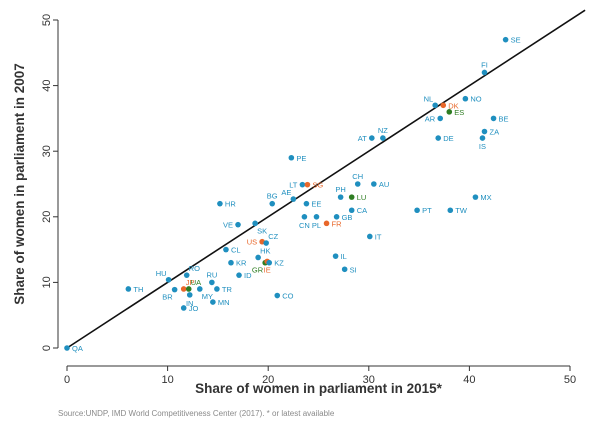  What do you see at coordinates (138, 289) in the screenshot?
I see `data-label-th: TH` at bounding box center [138, 289].